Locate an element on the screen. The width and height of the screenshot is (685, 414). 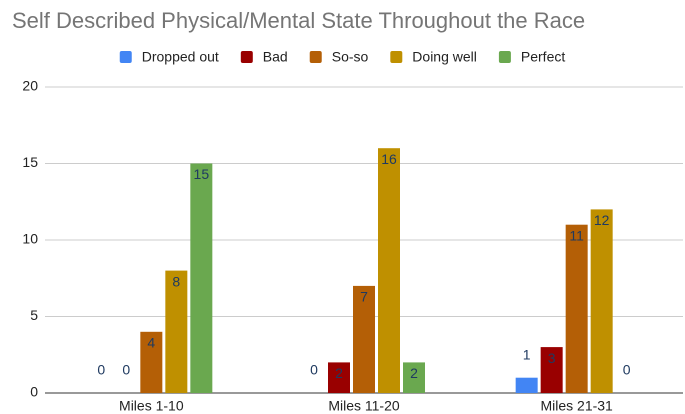
data-label: 11 is located at coordinates (576, 235).